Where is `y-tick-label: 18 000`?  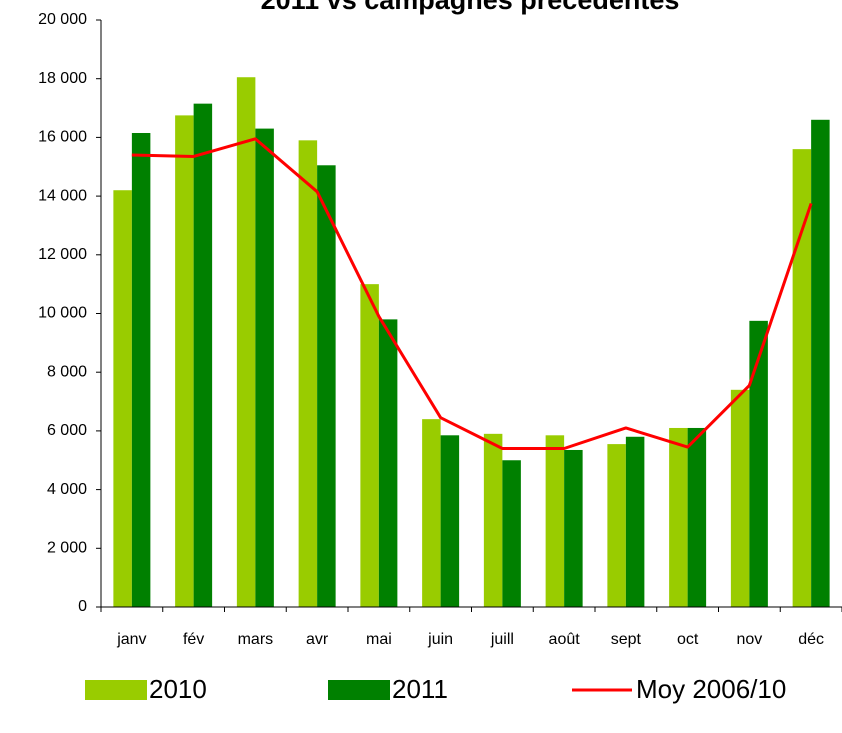 y-tick-label: 18 000 is located at coordinates (62, 78).